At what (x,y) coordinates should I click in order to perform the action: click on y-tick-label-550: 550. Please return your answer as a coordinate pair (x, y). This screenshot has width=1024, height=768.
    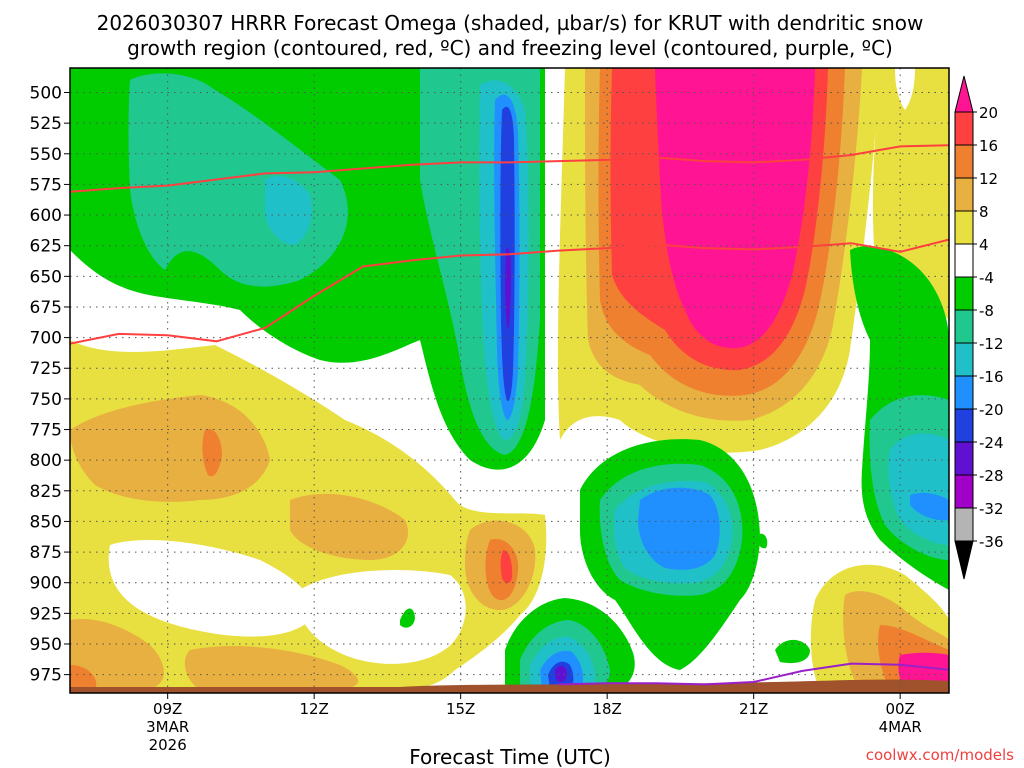
    Looking at the image, I should click on (46, 155).